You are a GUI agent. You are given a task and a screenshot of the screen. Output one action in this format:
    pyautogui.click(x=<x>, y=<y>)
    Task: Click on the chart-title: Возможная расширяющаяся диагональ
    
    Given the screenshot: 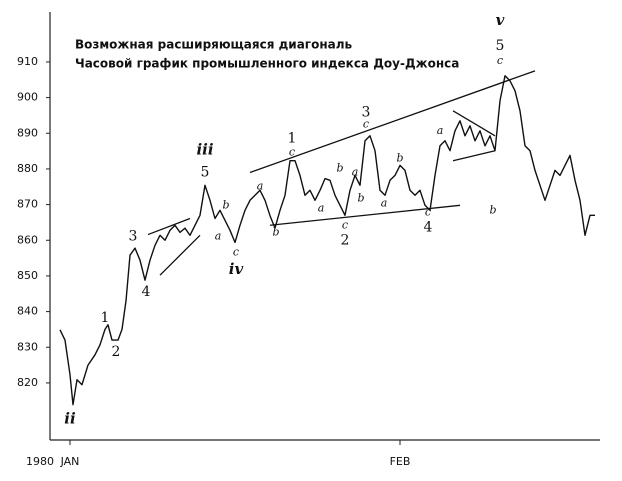 What is the action you would take?
    pyautogui.click(x=213, y=45)
    